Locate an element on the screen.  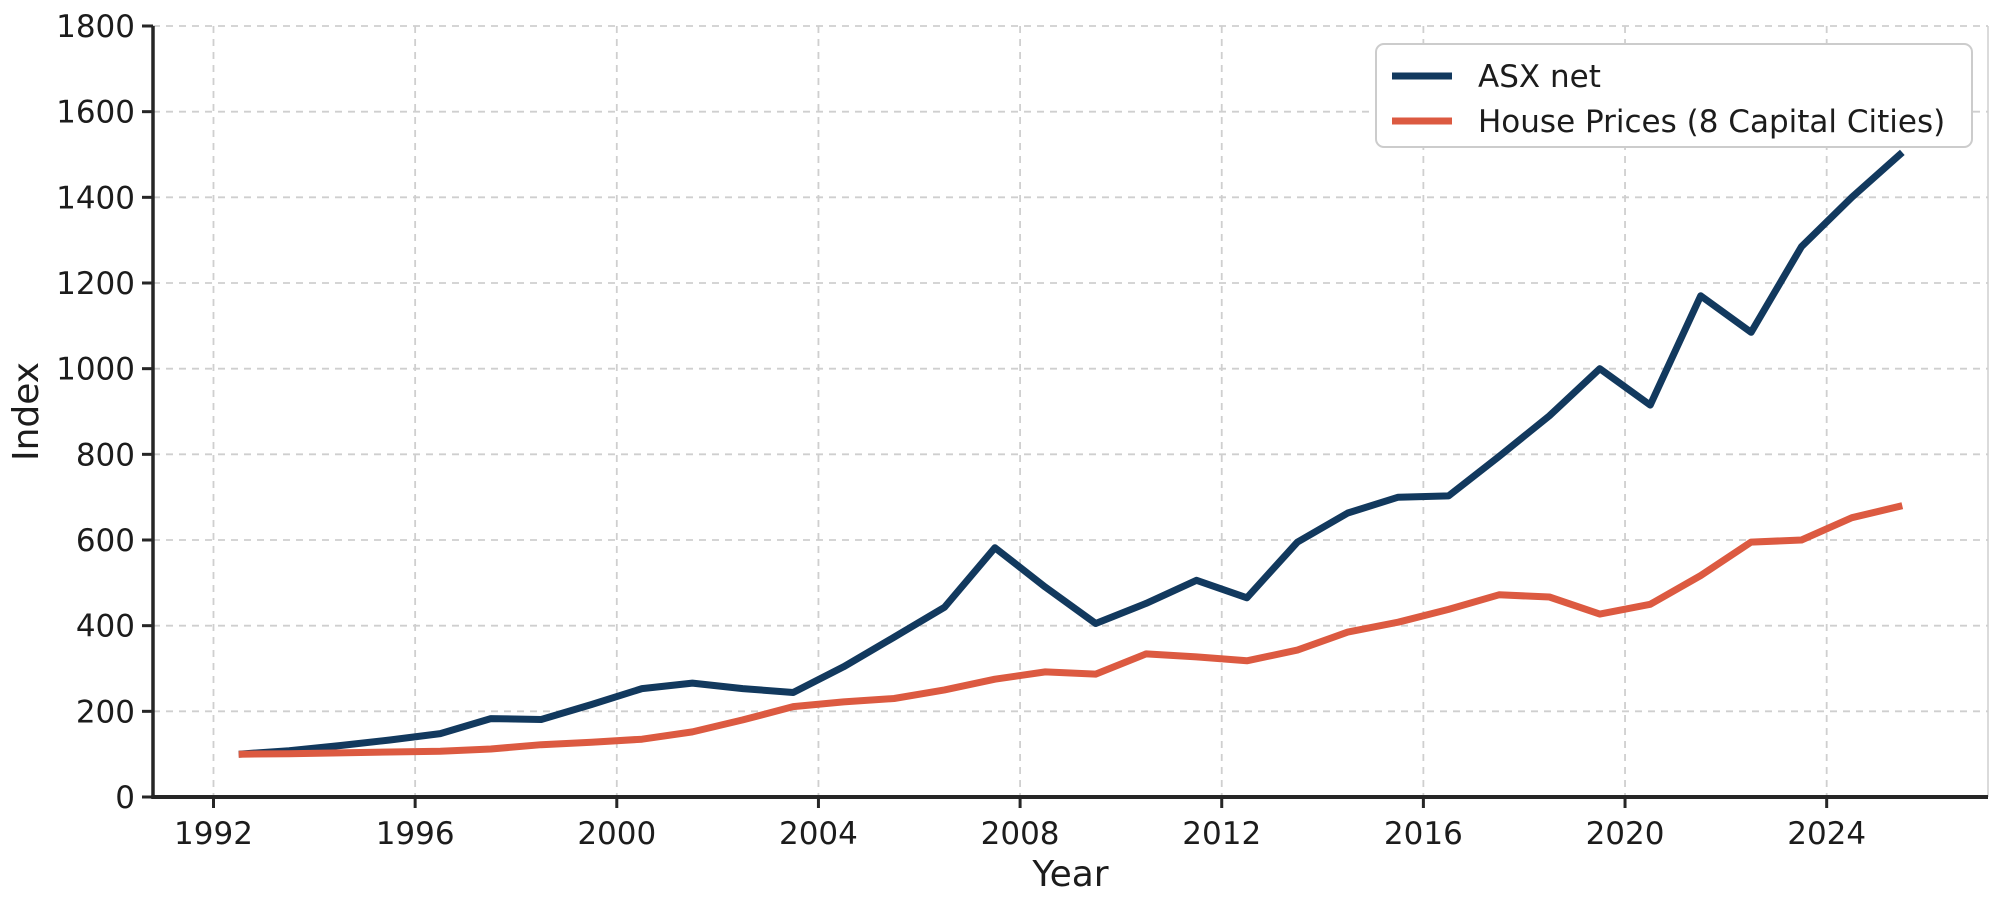
y-tick-label: 200 is located at coordinates (105, 712).